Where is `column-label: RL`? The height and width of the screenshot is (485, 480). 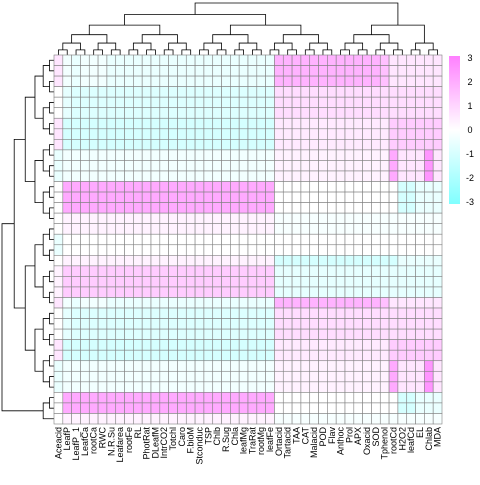
column-label: RL is located at coordinates (138, 433).